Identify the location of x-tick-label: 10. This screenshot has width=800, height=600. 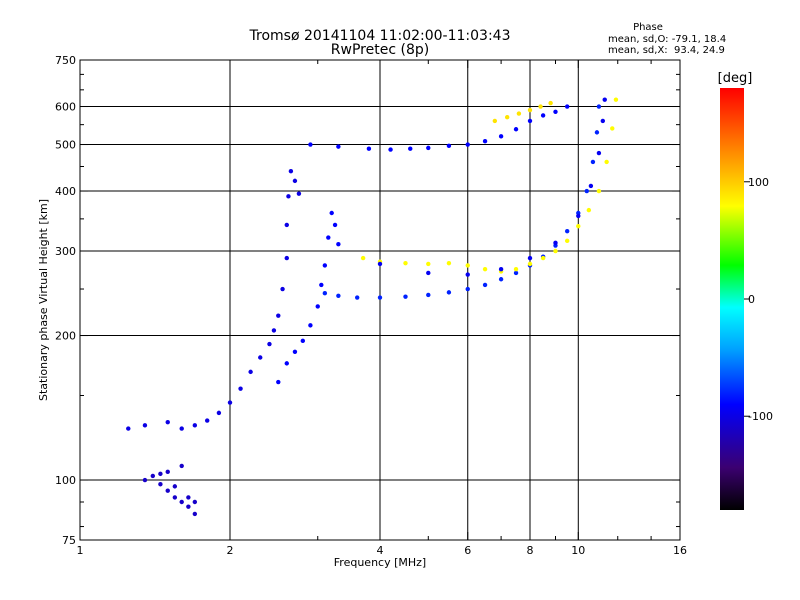
(578, 550).